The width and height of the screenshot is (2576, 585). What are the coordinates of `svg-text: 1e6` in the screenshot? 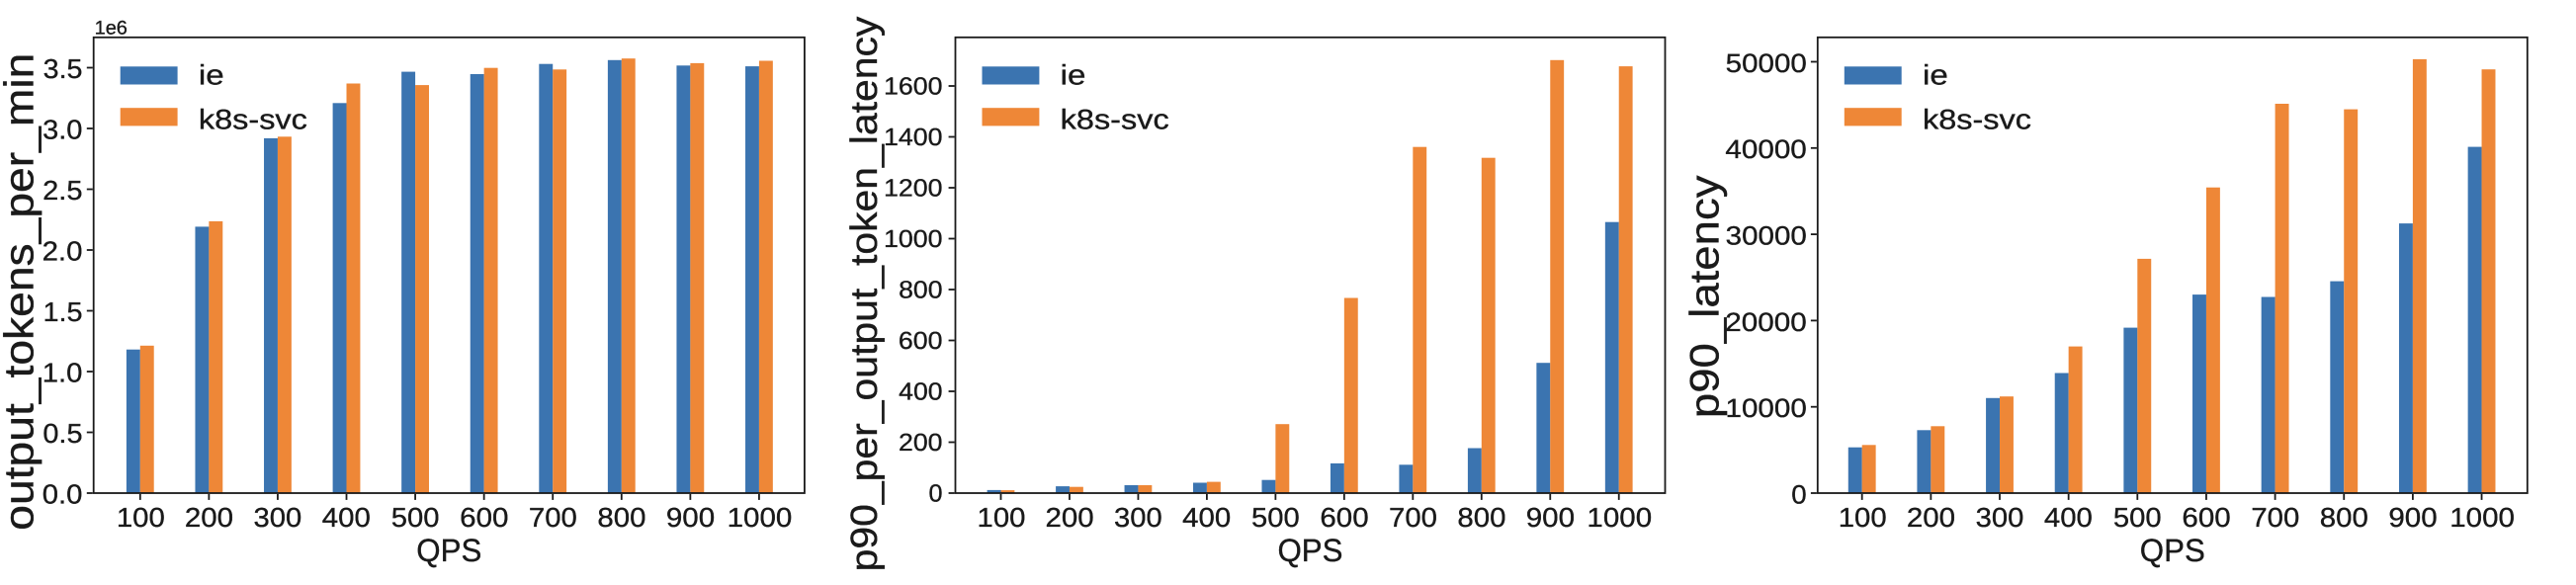 It's located at (111, 29).